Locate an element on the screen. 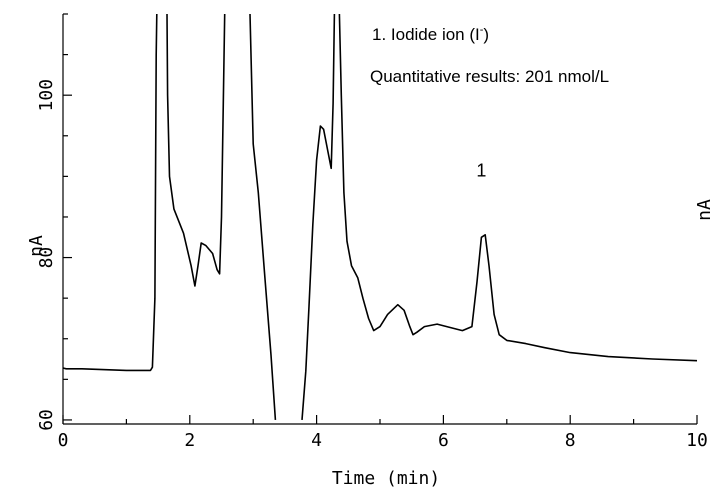  legend-line-1: 1. Iodide ion (I-) is located at coordinates (430, 34).